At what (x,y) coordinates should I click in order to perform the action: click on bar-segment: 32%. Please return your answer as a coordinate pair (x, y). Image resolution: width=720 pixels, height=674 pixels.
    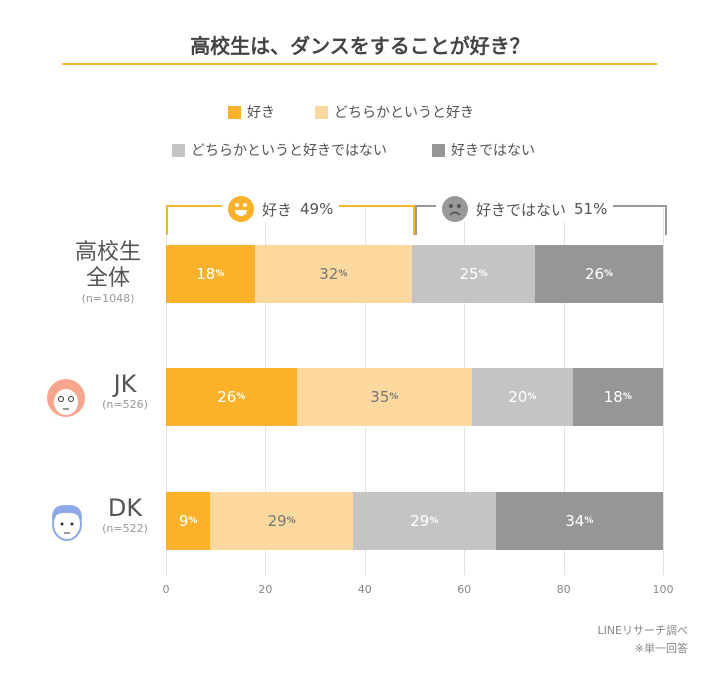
    Looking at the image, I should click on (333, 274).